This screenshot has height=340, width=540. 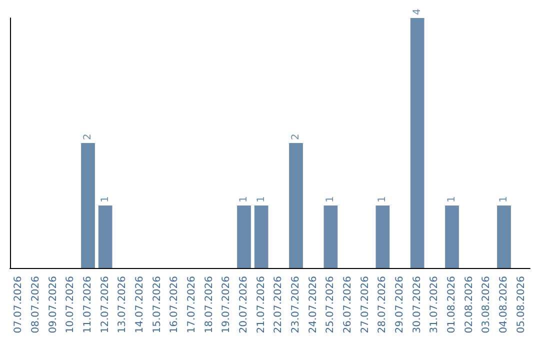 I want to click on x-tick-label: 20.07.2026, so click(x=244, y=305).